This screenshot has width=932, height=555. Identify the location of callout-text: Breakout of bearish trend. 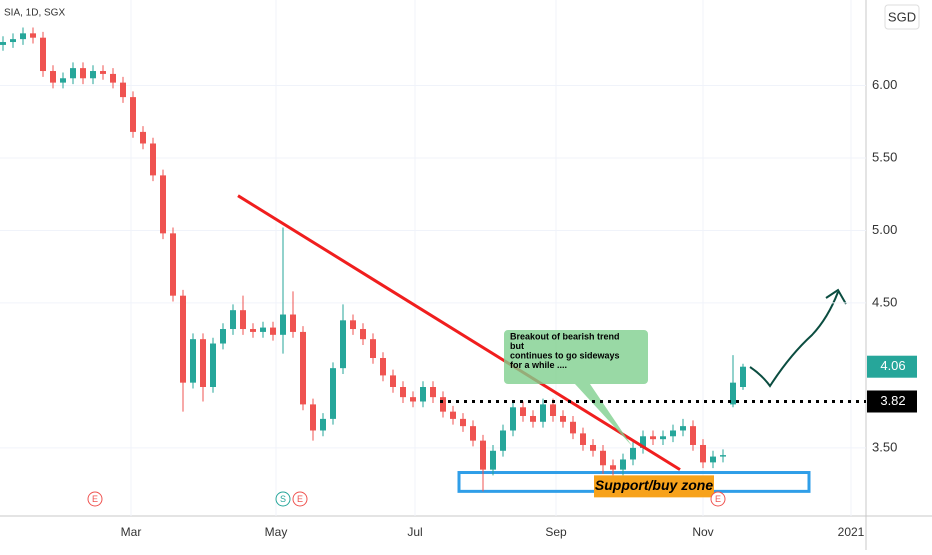
(565, 336).